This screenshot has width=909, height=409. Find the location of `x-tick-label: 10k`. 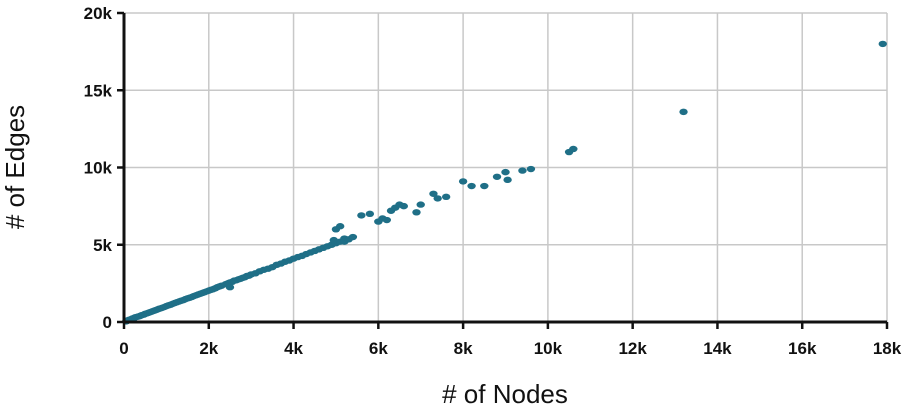

x-tick-label: 10k is located at coordinates (548, 348).